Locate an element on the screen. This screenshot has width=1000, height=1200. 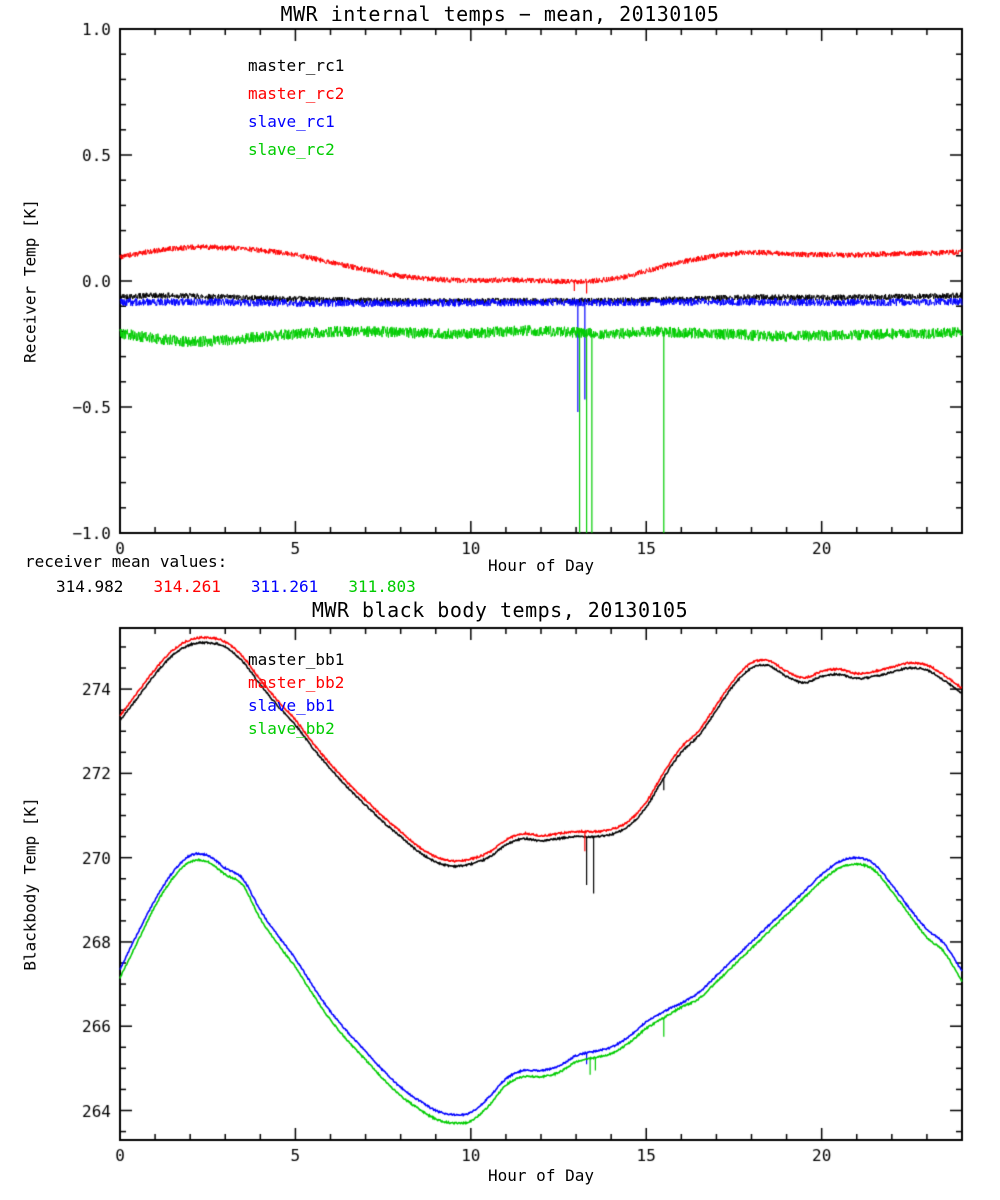
legend-master_rc2: master_rc2 is located at coordinates (296, 93).